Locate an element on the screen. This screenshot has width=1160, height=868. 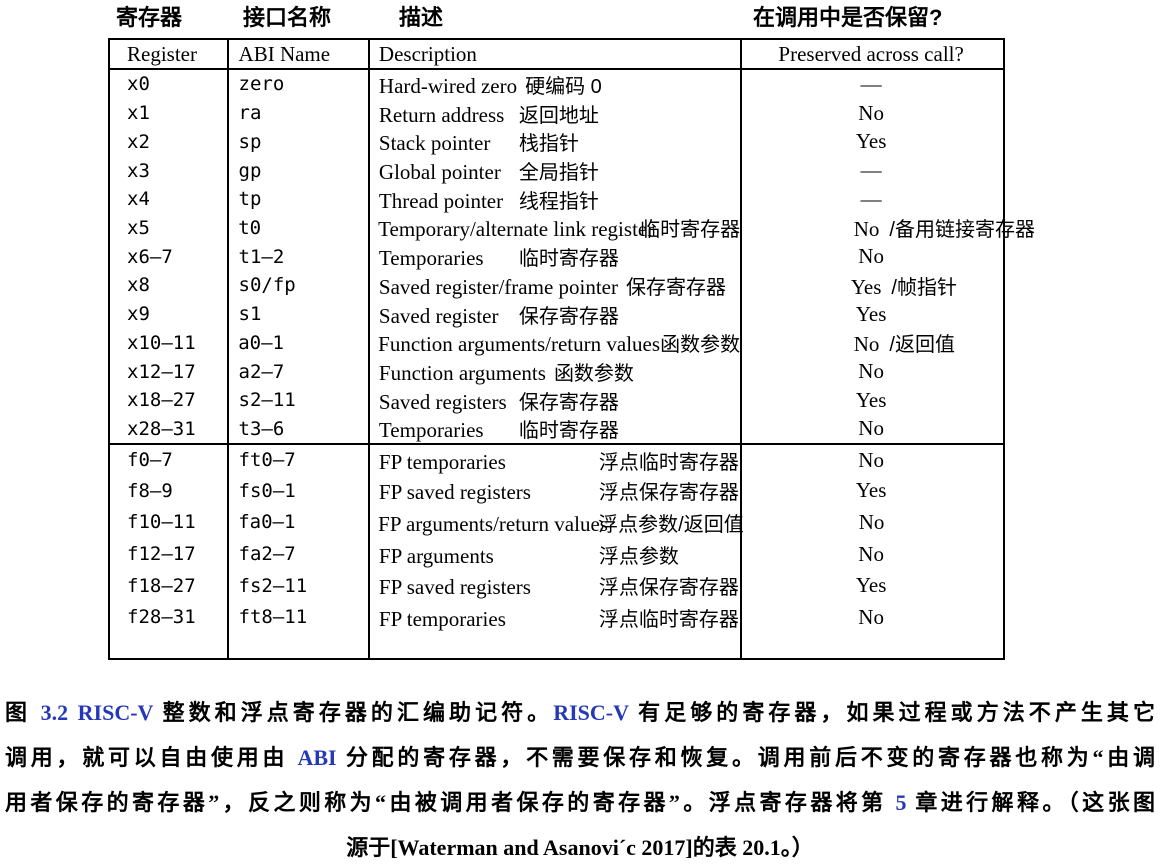
preserved-cell: Yes /帧指针 is located at coordinates (903, 286).